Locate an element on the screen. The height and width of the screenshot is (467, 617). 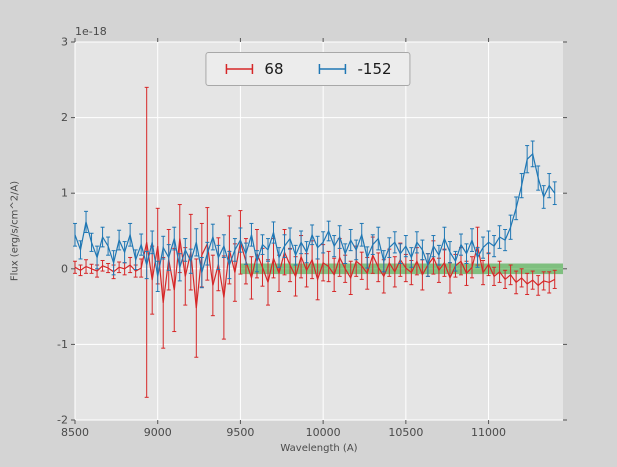
y-offset-text: 1e-18 is located at coordinates (91, 31).